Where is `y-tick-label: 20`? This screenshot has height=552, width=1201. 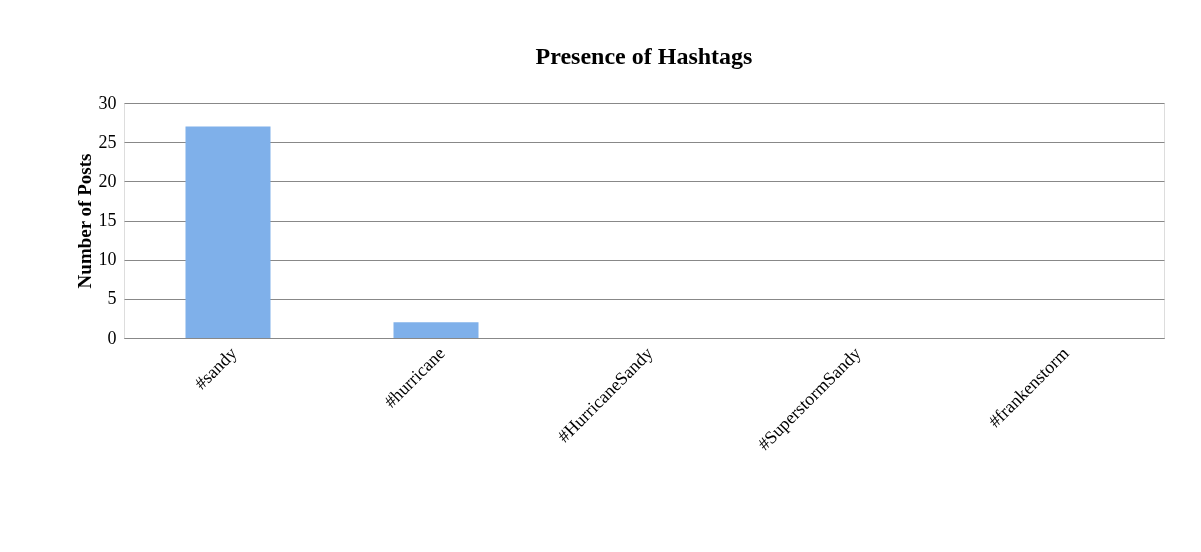
y-tick-label: 20 is located at coordinates (107, 180).